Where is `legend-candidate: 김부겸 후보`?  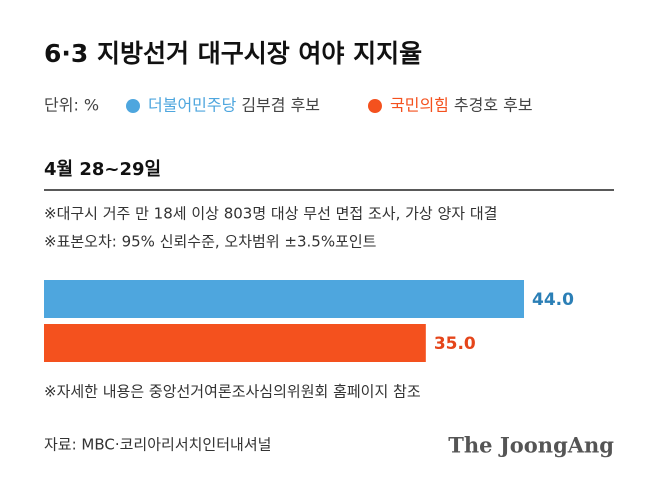 legend-candidate: 김부겸 후보 is located at coordinates (280, 105).